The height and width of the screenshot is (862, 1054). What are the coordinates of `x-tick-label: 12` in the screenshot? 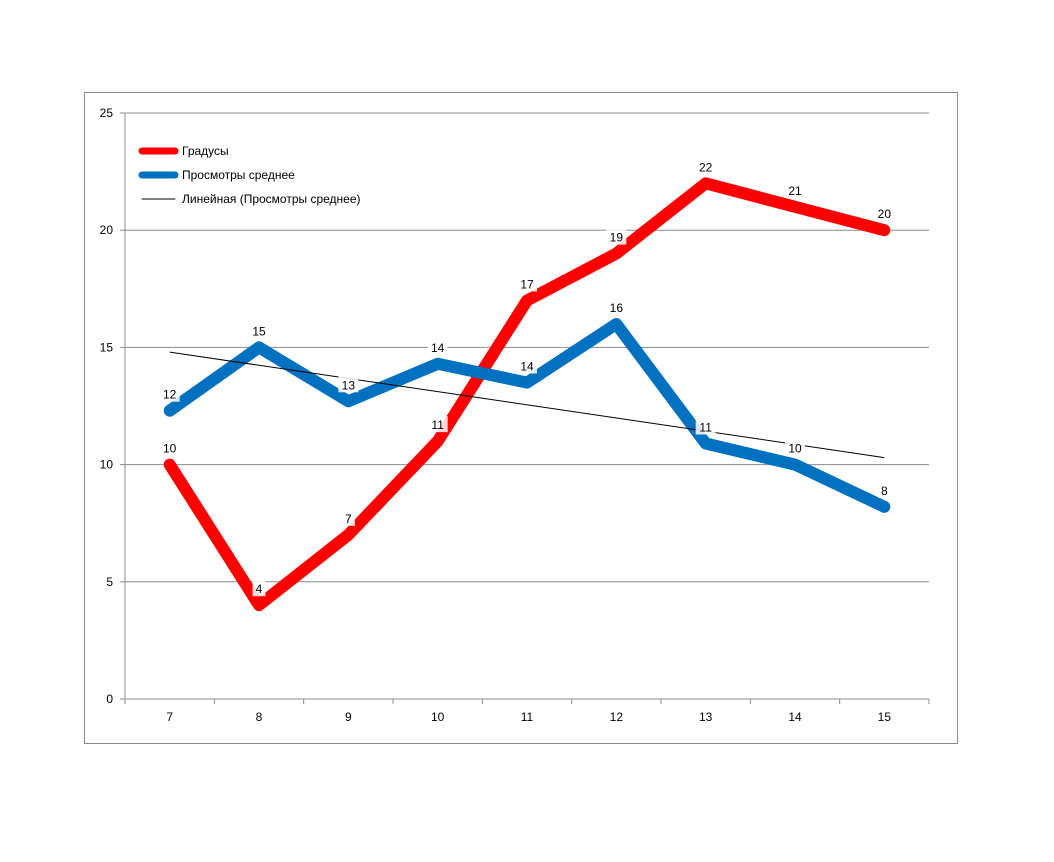 It's located at (617, 717).